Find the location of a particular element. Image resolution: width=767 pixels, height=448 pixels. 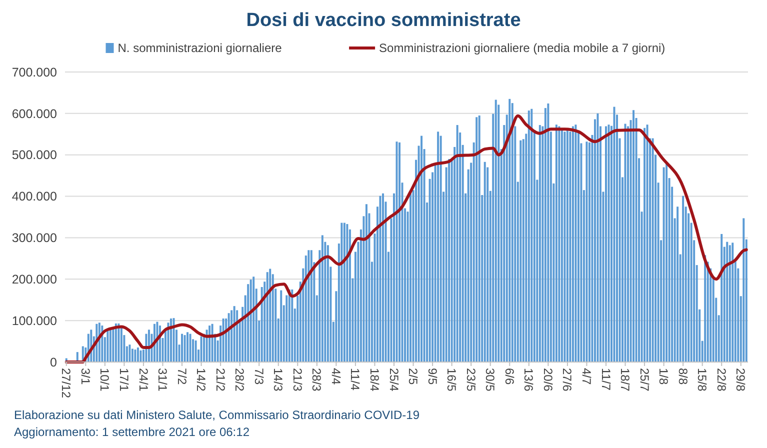

y-tick-label: 600.000 is located at coordinates (35, 113).